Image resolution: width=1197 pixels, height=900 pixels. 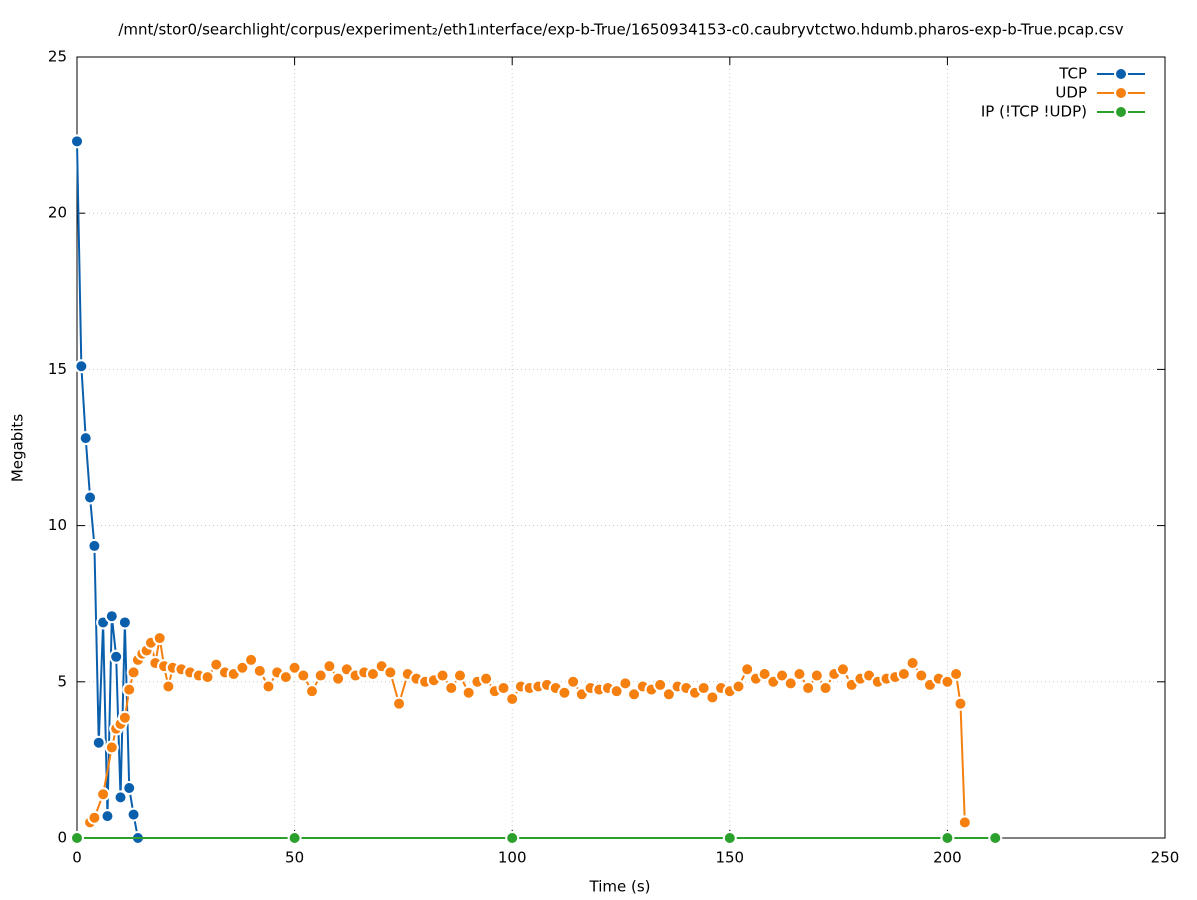 I want to click on x-tick-label: 0, so click(x=77, y=858).